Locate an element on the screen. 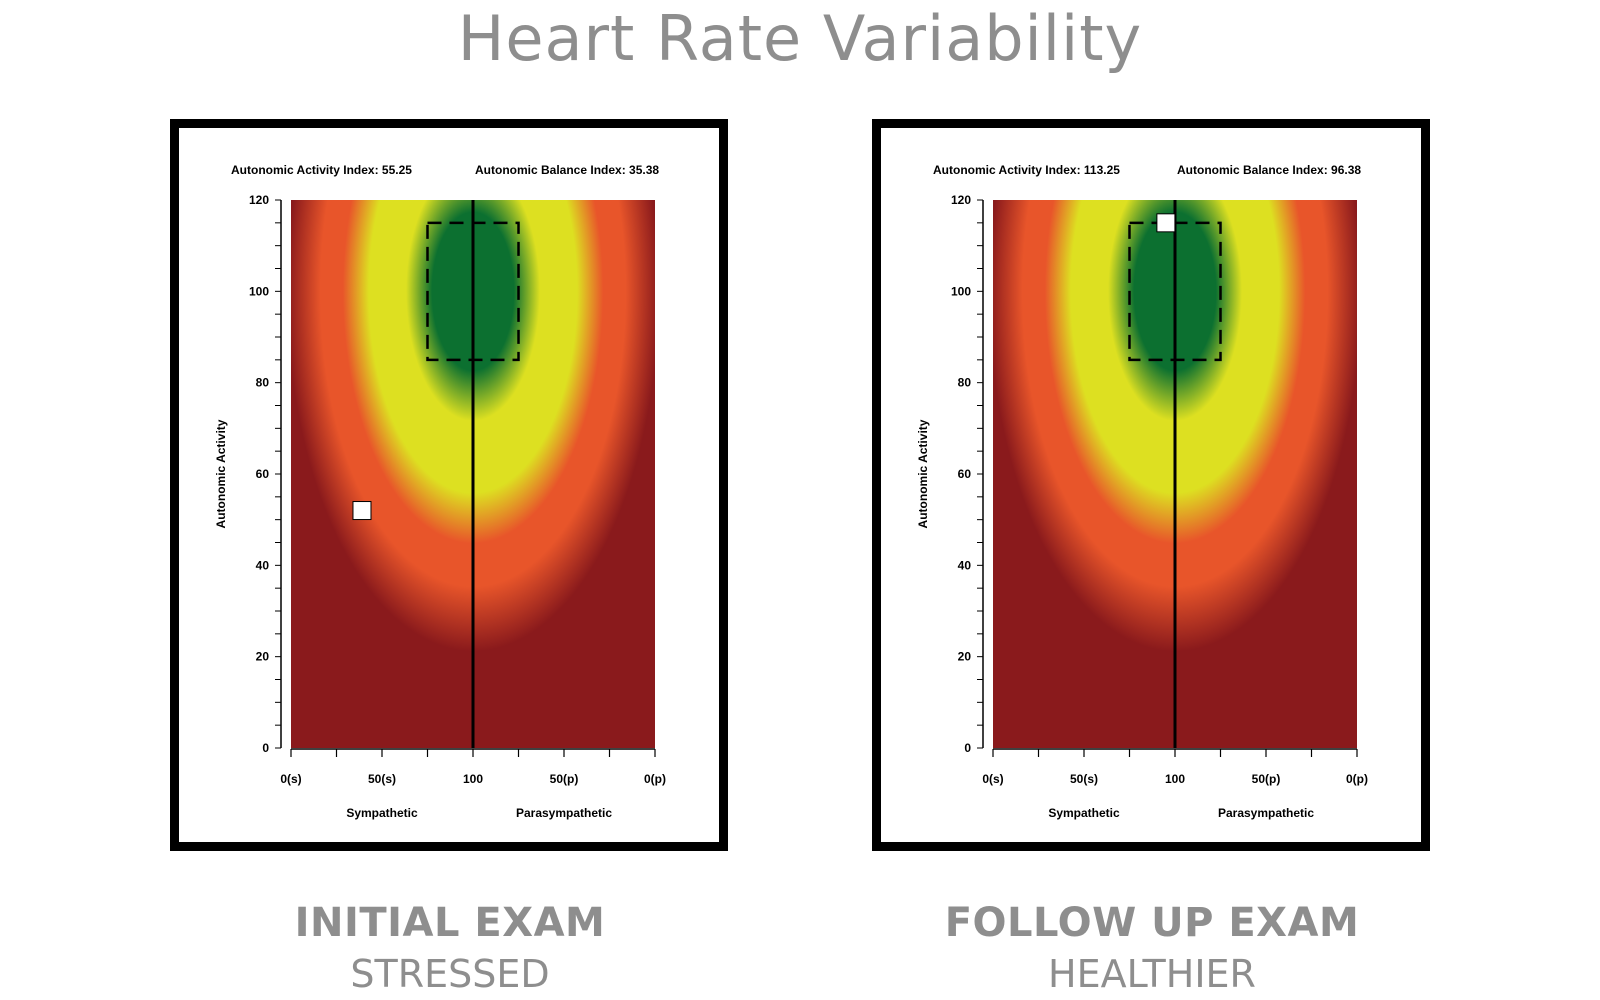 The image size is (1600, 1000). caption-followup-title: FOLLOW UP EXAM is located at coordinates (1152, 923).